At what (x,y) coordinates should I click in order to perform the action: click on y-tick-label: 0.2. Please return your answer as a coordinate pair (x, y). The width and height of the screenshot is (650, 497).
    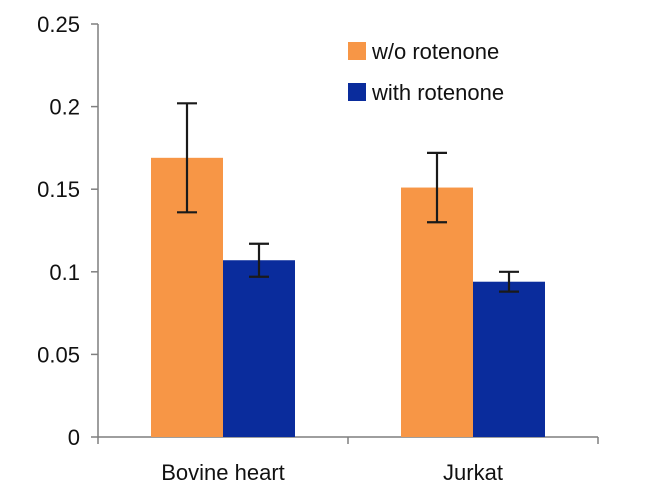
    Looking at the image, I should click on (64, 107).